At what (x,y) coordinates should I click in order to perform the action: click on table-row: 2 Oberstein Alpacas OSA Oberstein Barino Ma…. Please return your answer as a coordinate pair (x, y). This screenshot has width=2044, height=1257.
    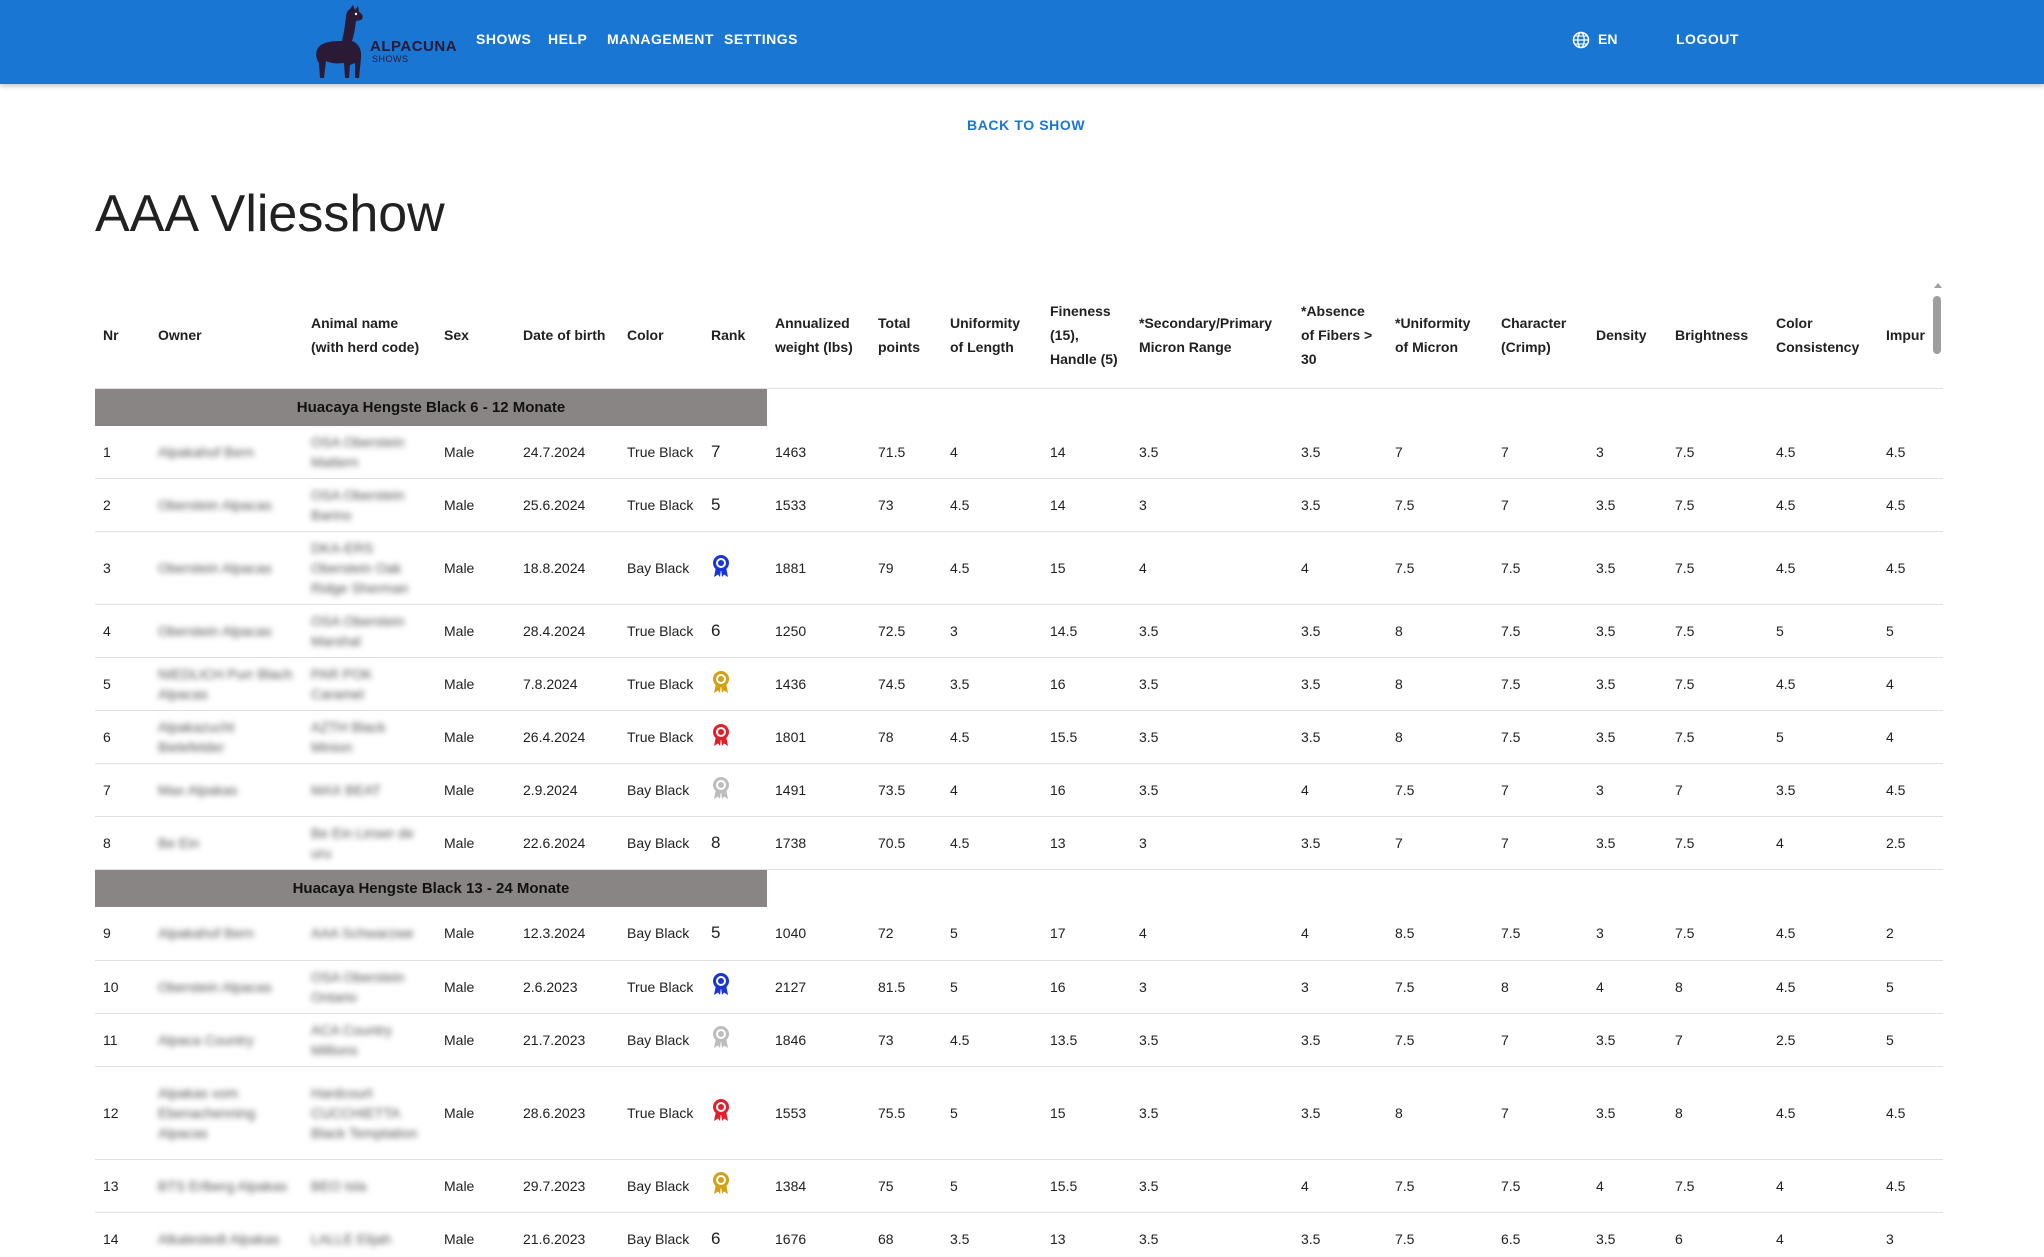
    Looking at the image, I should click on (1019, 505).